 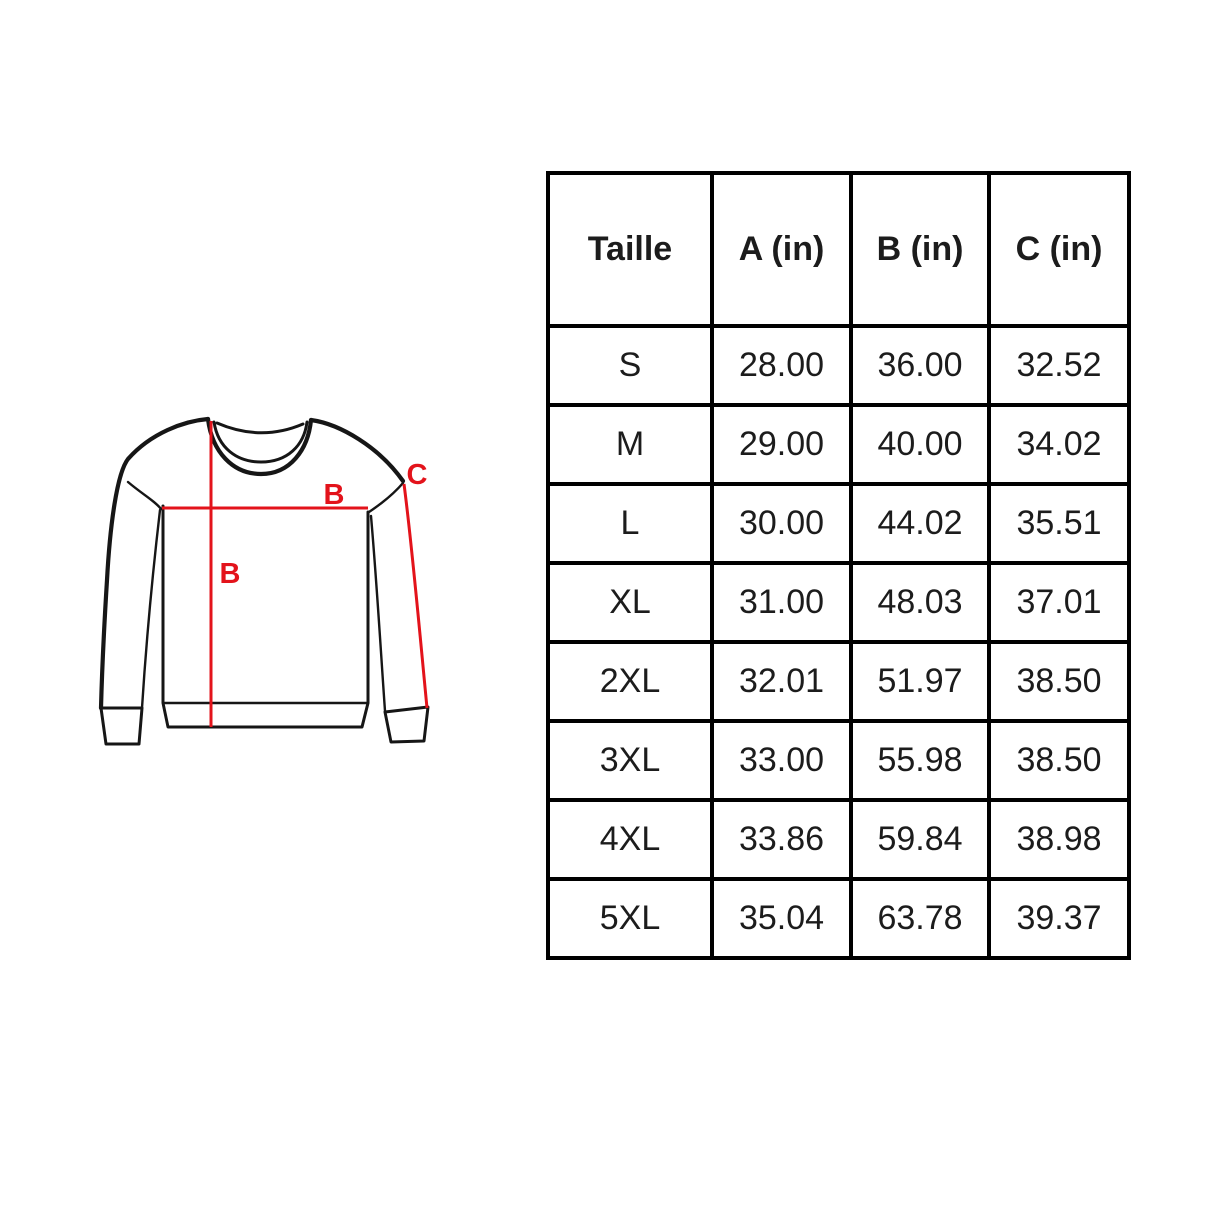 I want to click on size-cell: XL, so click(x=630, y=602).